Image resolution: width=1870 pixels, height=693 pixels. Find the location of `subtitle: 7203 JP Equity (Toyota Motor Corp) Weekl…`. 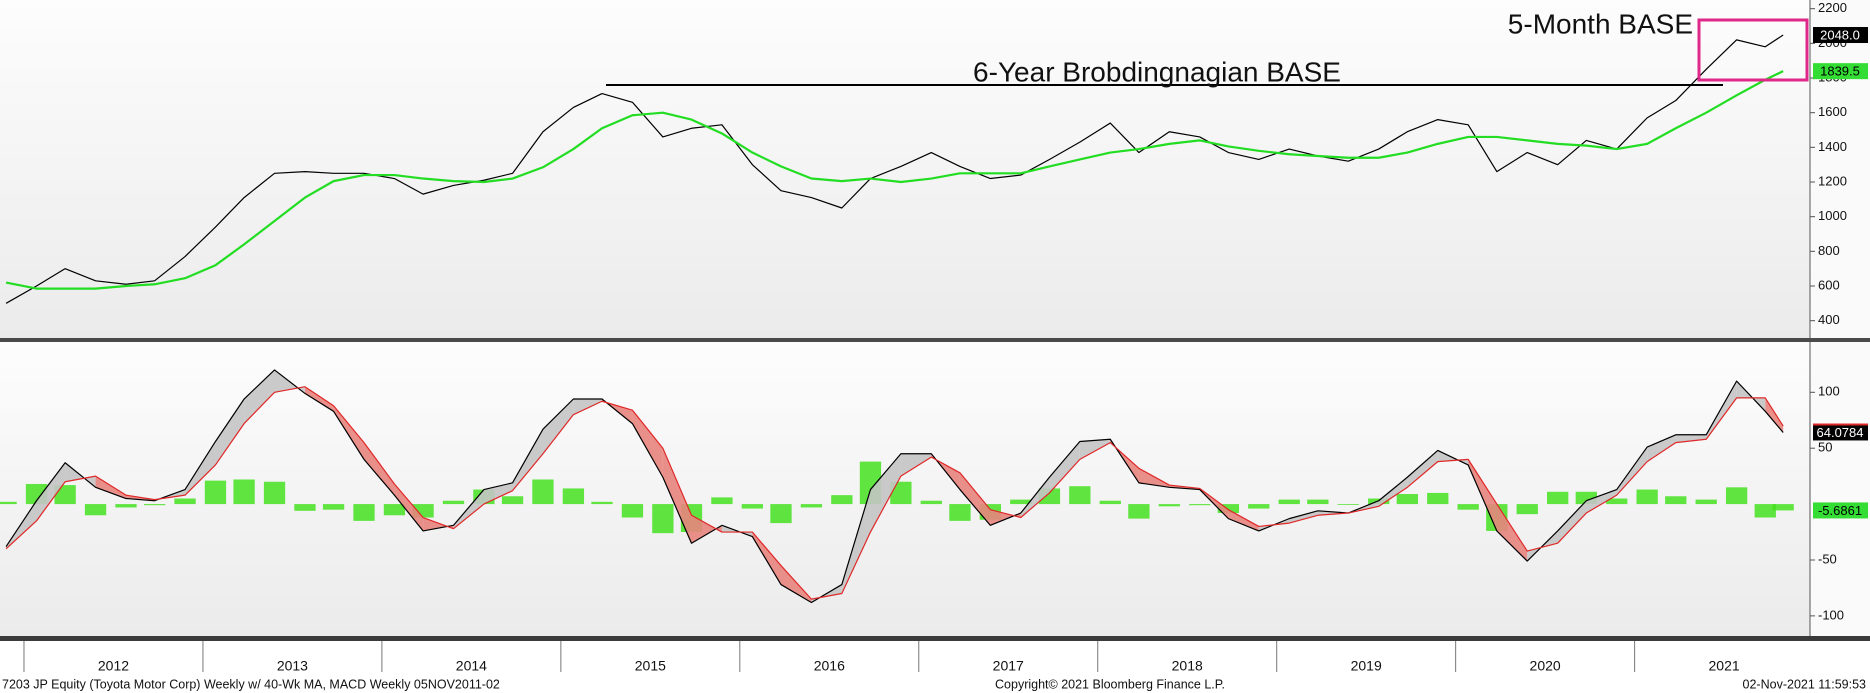

subtitle: 7203 JP Equity (Toyota Motor Corp) Weekl… is located at coordinates (251, 684).